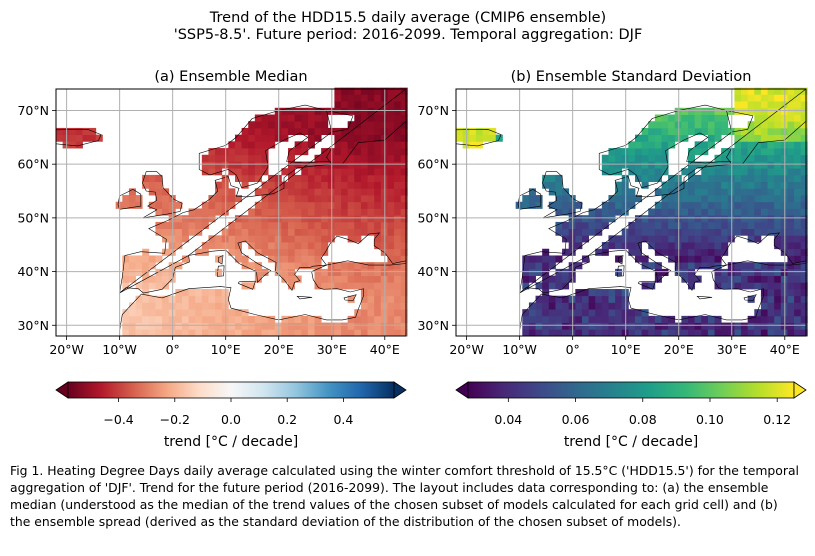 Image resolution: width=815 pixels, height=556 pixels. Describe the element at coordinates (679, 349) in the screenshot. I see `x-tick-label: 20°E` at that location.